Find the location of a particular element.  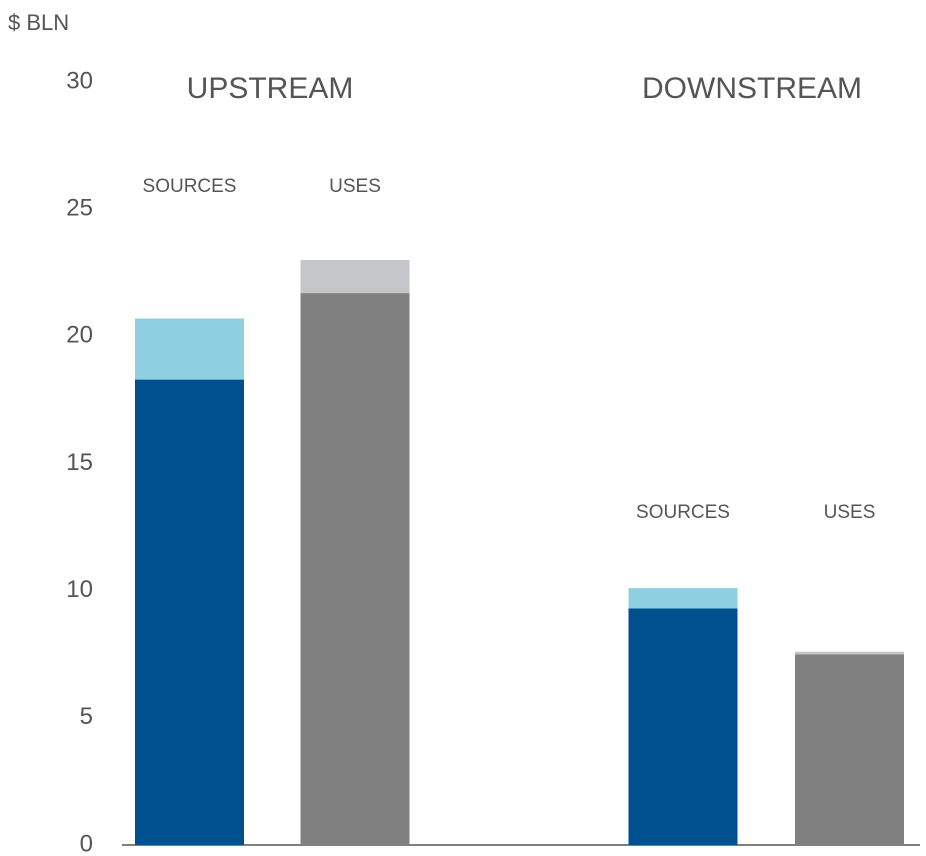

group-label: DOWNSTREAM is located at coordinates (752, 88).